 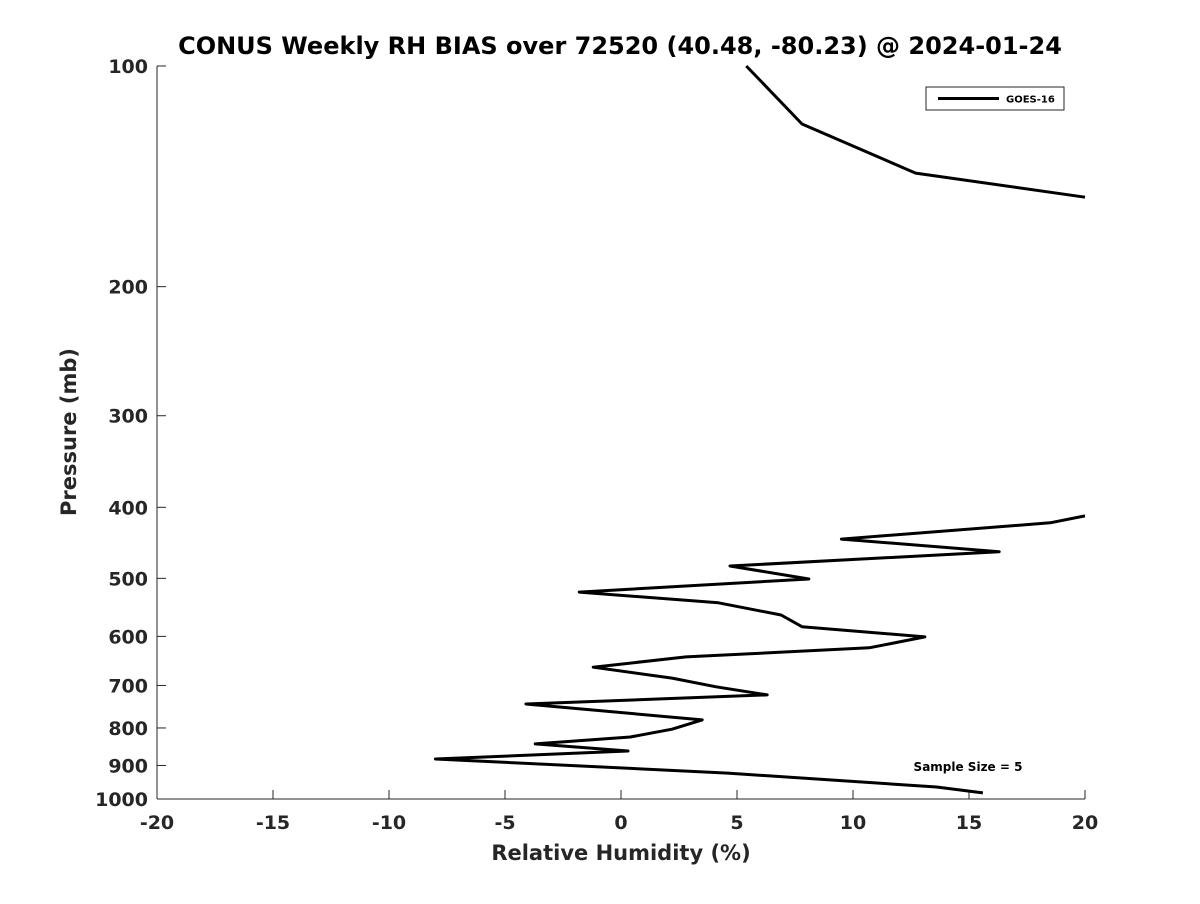 What do you see at coordinates (69, 432) in the screenshot?
I see `y-axis-label: Pressure (mb)` at bounding box center [69, 432].